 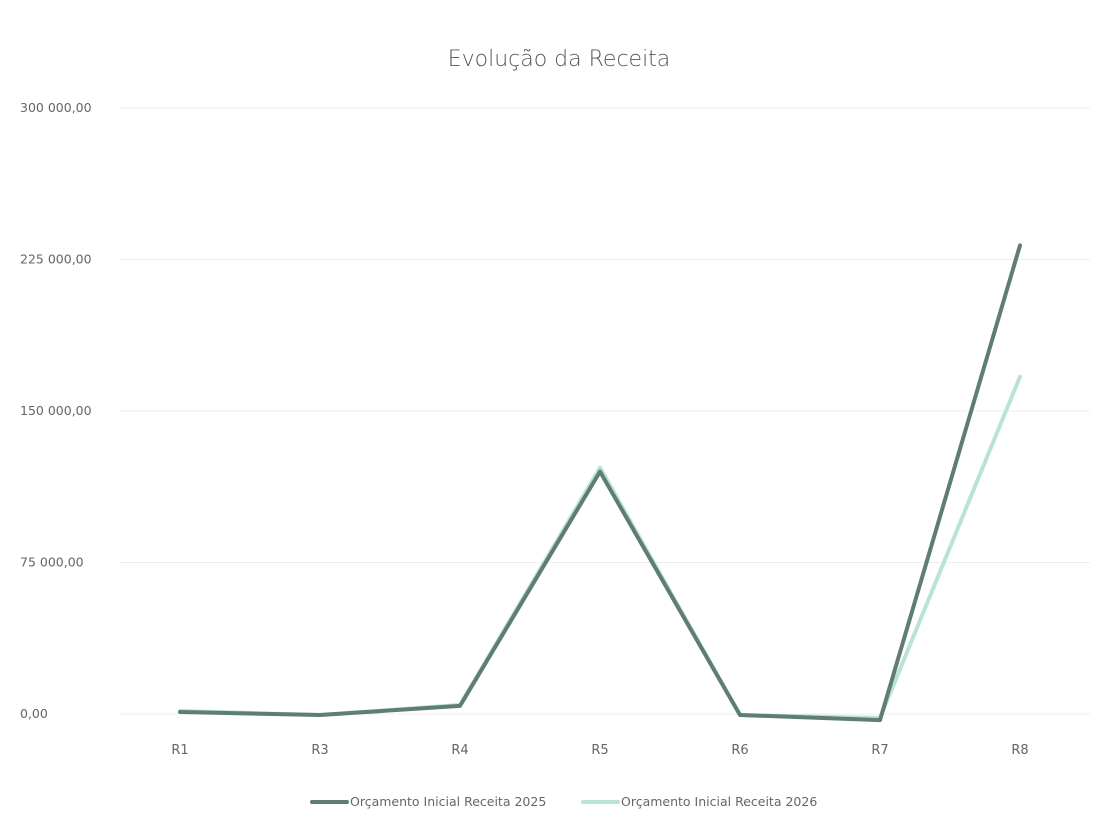 I want to click on y-tick-label: 300 000,00, so click(x=56, y=107).